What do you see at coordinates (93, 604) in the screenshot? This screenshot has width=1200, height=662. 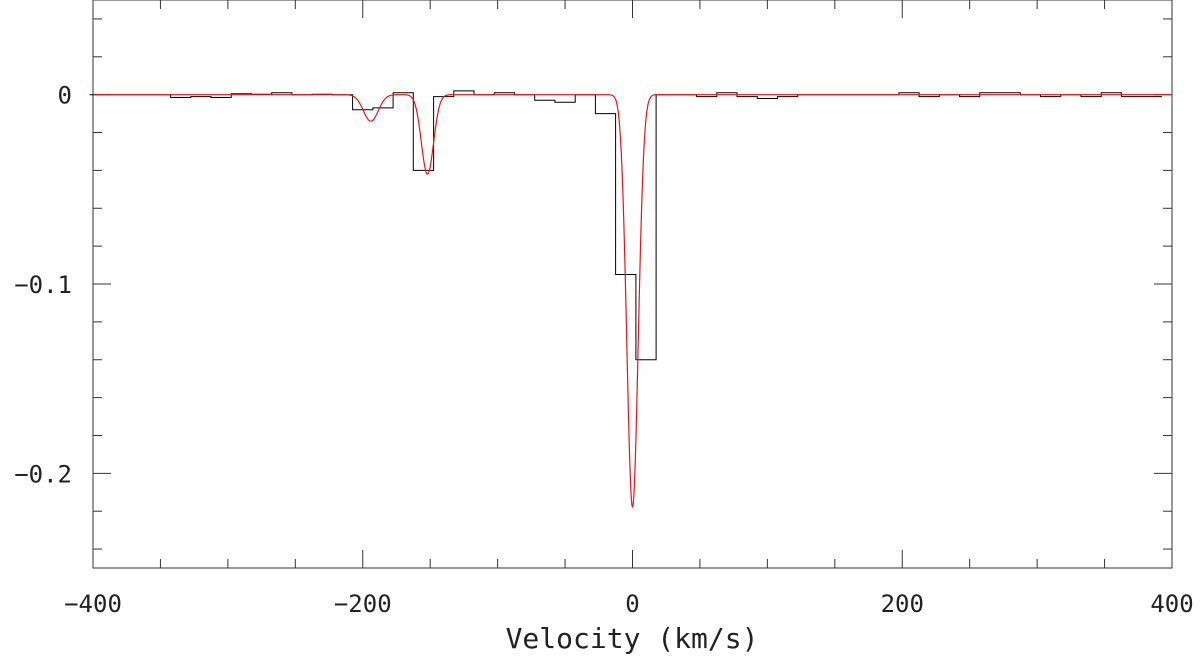 I see `x-tick-label: −400` at bounding box center [93, 604].